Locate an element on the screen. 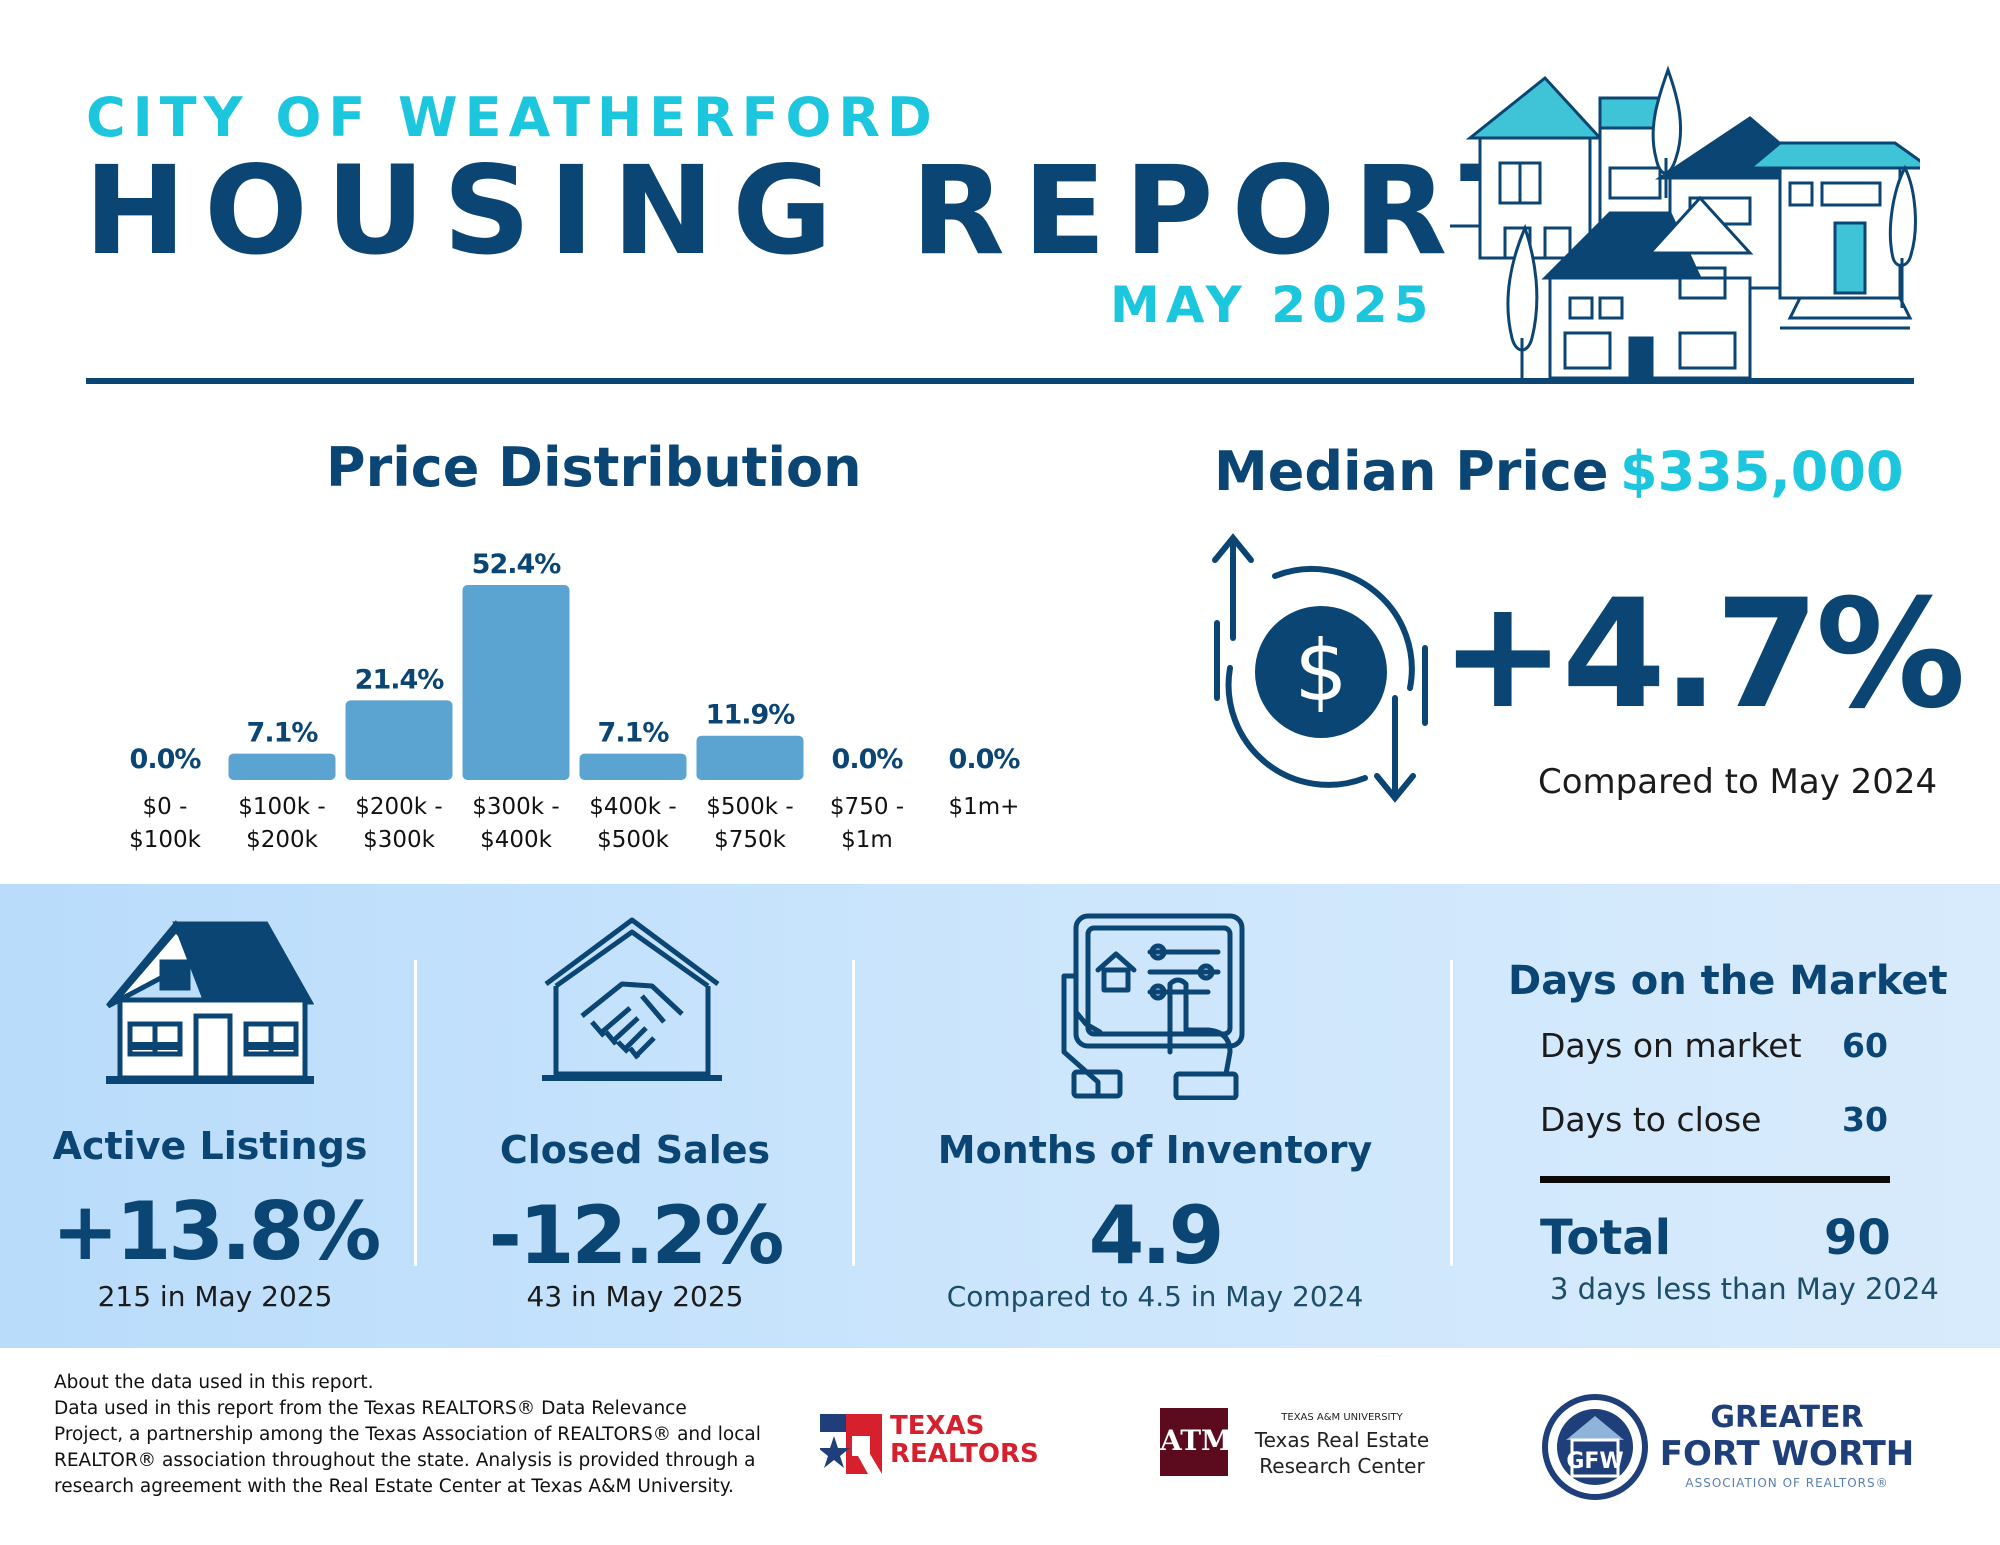 Image resolution: width=2000 pixels, height=1545 pixels. category-label: $0 - is located at coordinates (165, 807).